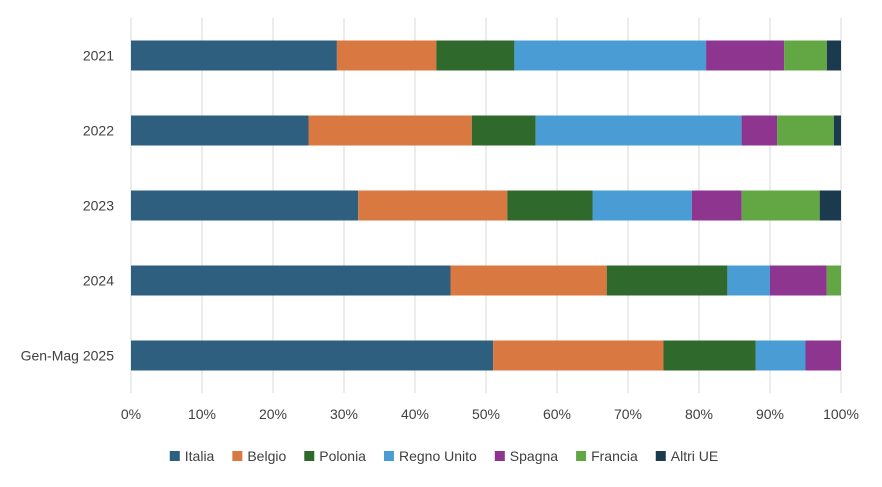 The width and height of the screenshot is (882, 487). What do you see at coordinates (98, 281) in the screenshot?
I see `y-category-label: 2024` at bounding box center [98, 281].